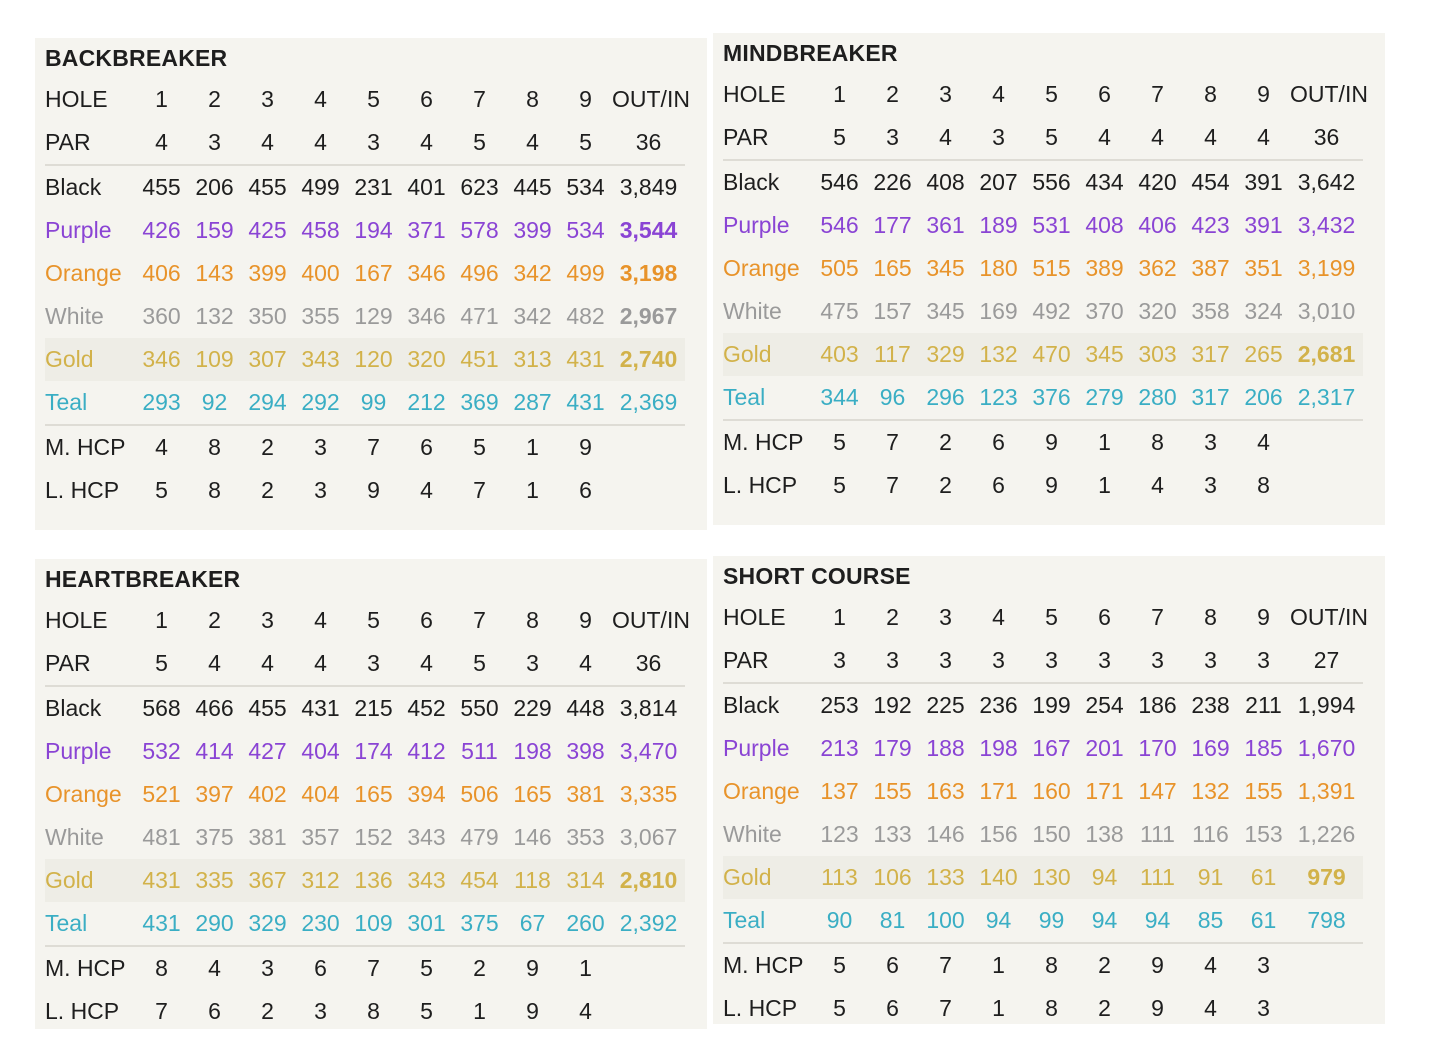 The height and width of the screenshot is (1061, 1439). What do you see at coordinates (1051, 877) in the screenshot?
I see `hole-value: 130` at bounding box center [1051, 877].